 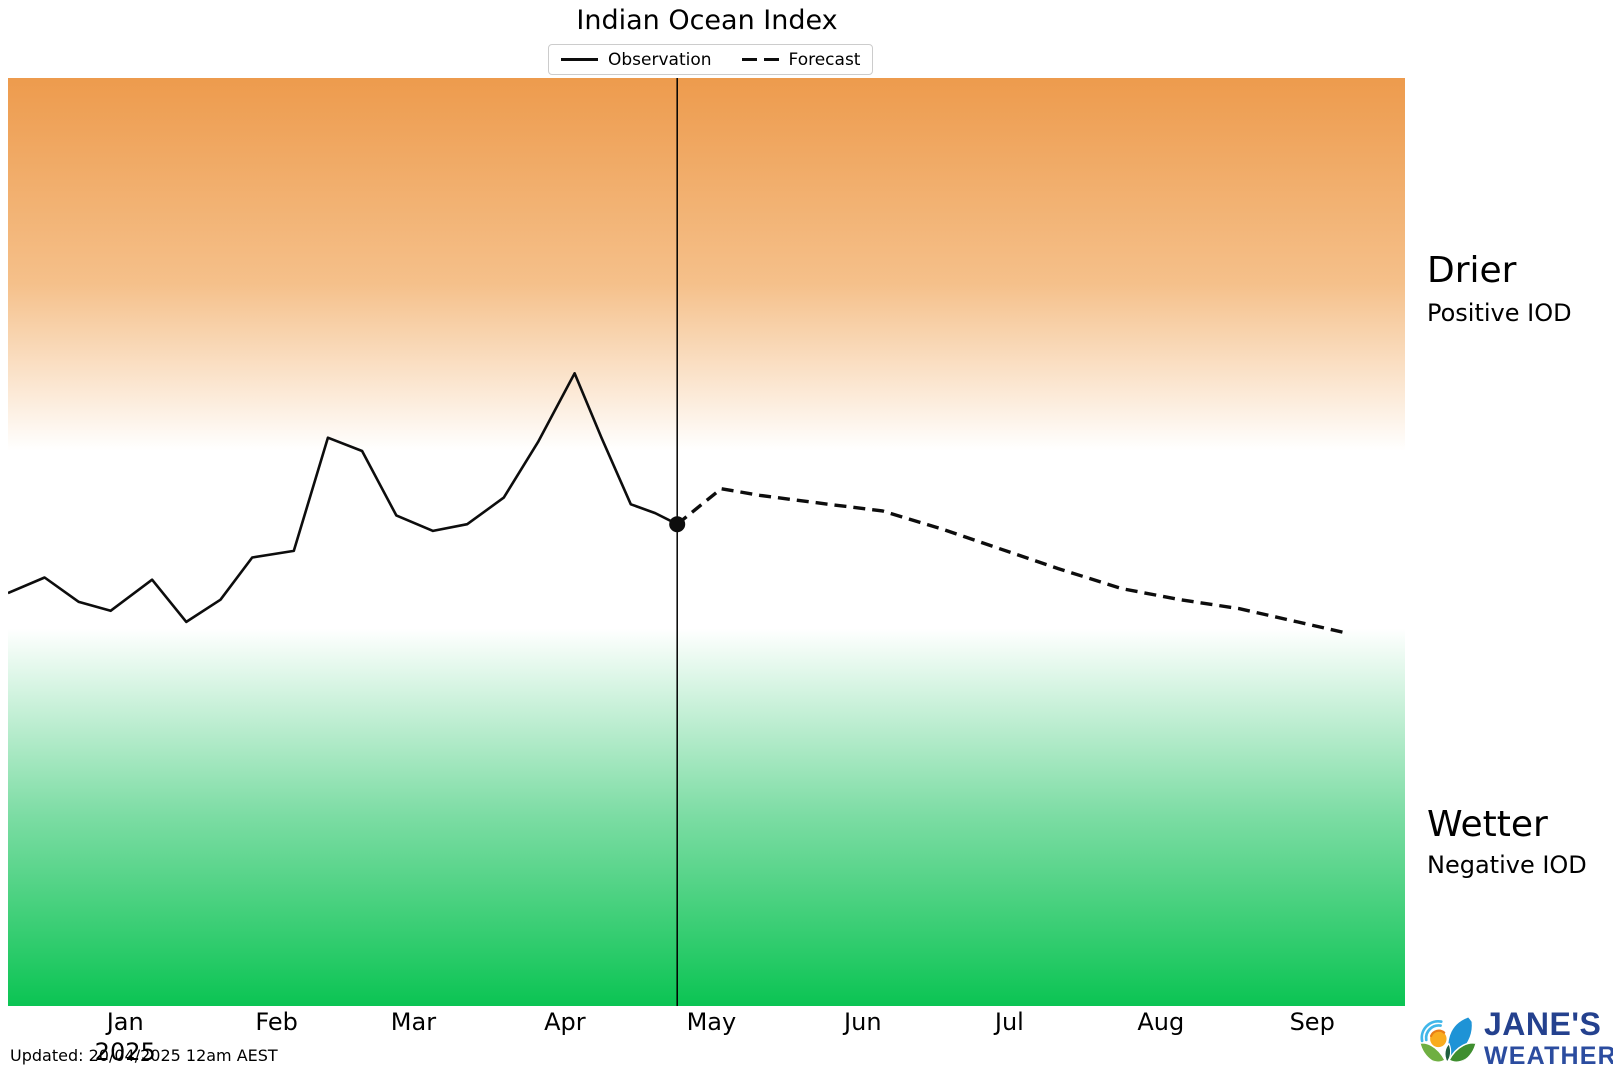 I want to click on latest-observation-dot, so click(x=677, y=524).